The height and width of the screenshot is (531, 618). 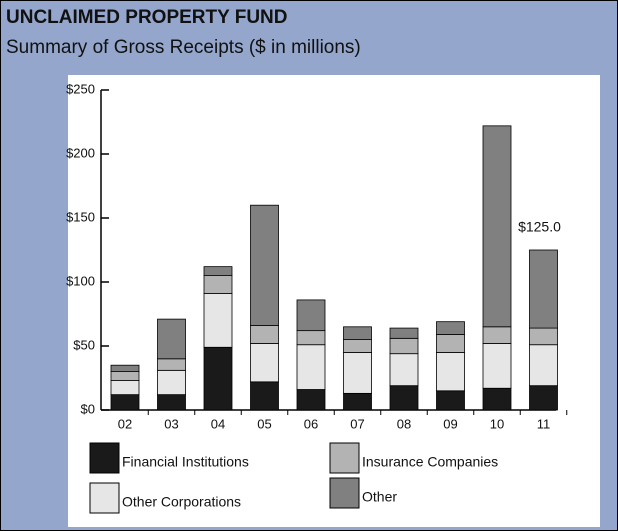 What do you see at coordinates (80, 88) in the screenshot?
I see `y-tick-label: $250` at bounding box center [80, 88].